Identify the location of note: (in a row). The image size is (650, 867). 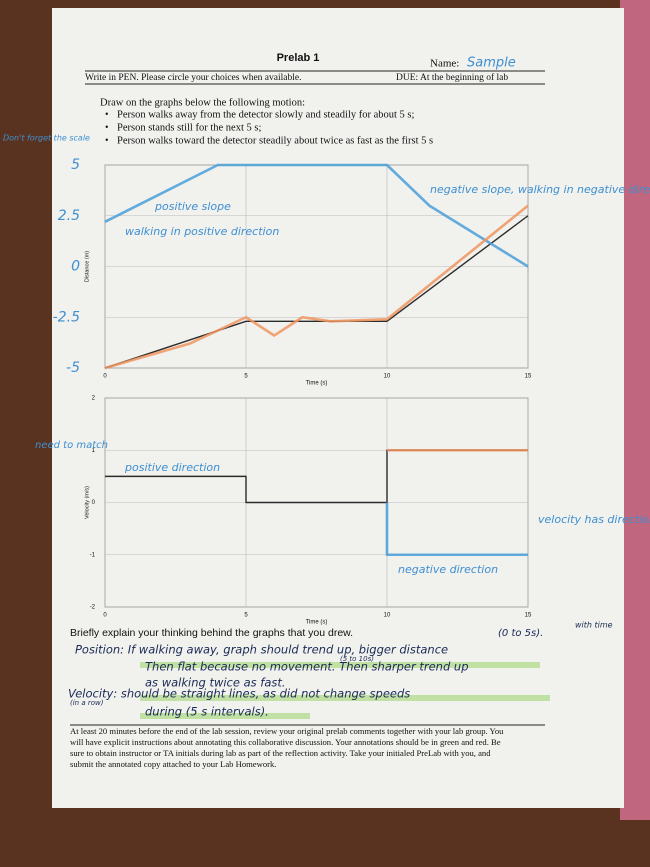
(87, 703).